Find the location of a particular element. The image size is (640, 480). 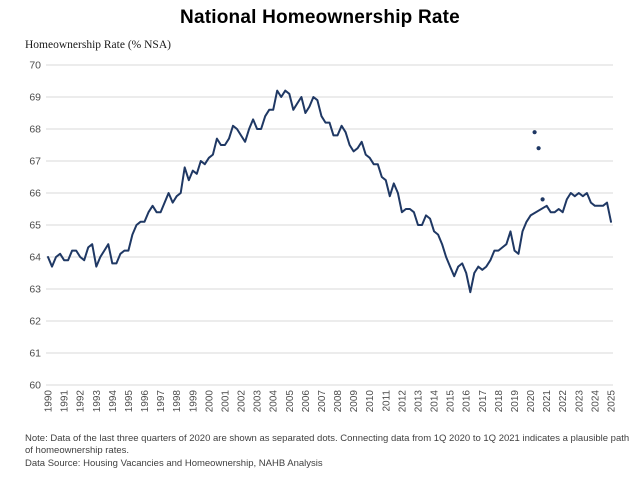

x-tick-label: 2000 is located at coordinates (209, 401).